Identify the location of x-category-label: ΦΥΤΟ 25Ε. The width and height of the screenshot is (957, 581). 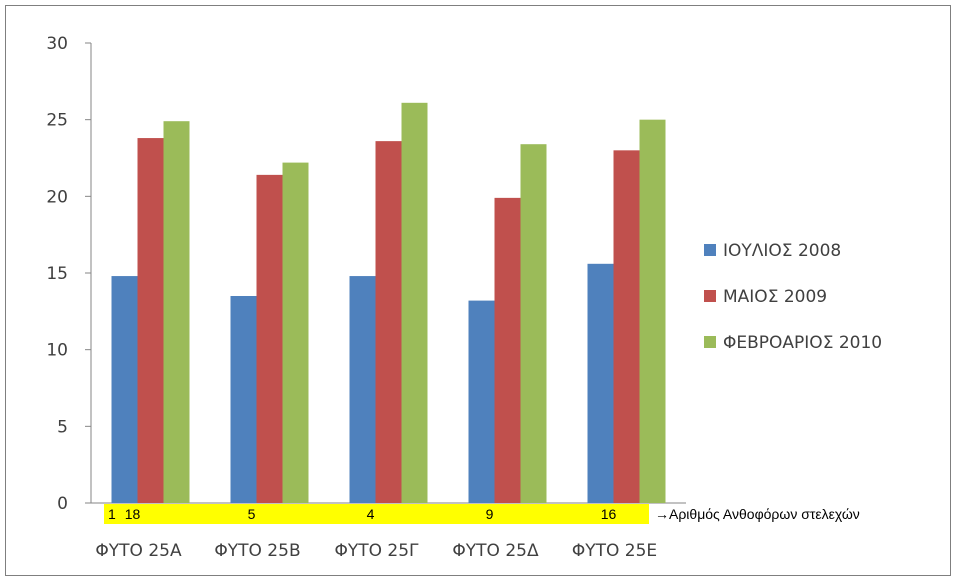
(614, 551).